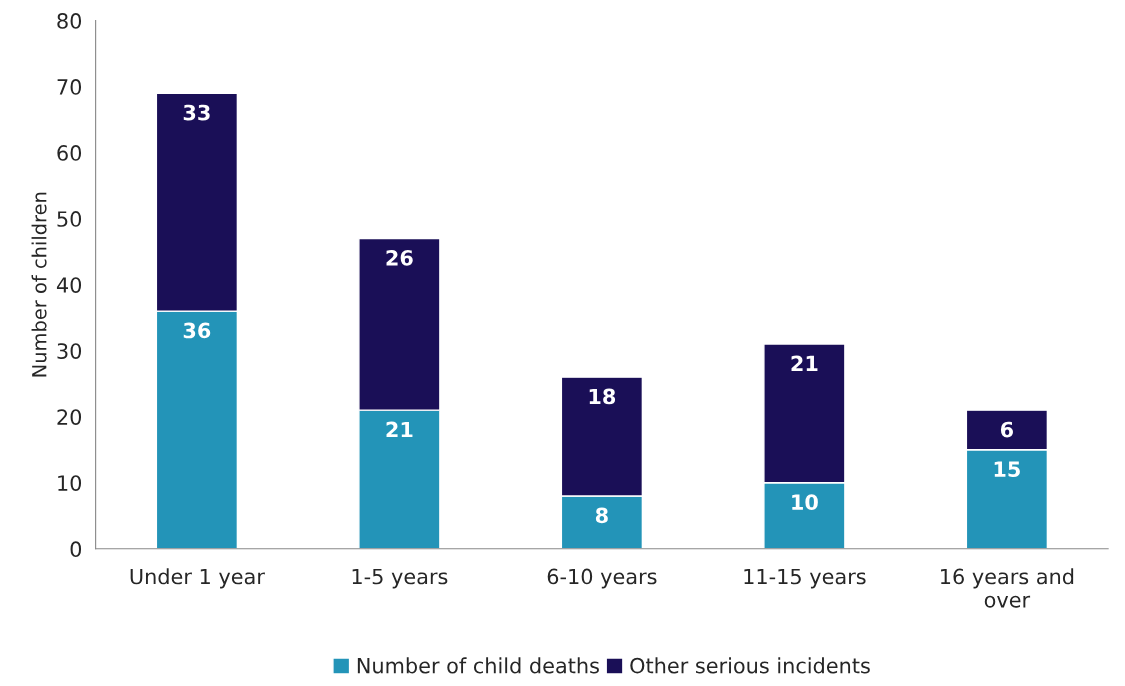 The width and height of the screenshot is (1125, 686). Describe the element at coordinates (197, 330) in the screenshot. I see `data-label: 36` at that location.